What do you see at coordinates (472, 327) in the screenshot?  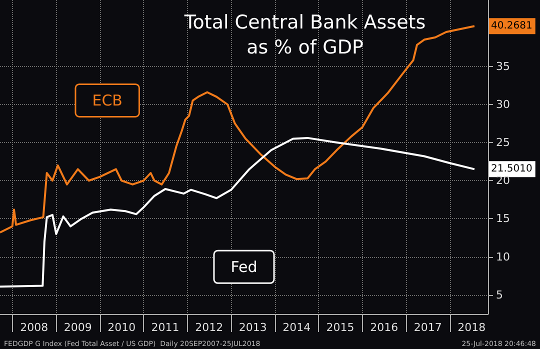 I see `x-tick-label: 2018` at bounding box center [472, 327].